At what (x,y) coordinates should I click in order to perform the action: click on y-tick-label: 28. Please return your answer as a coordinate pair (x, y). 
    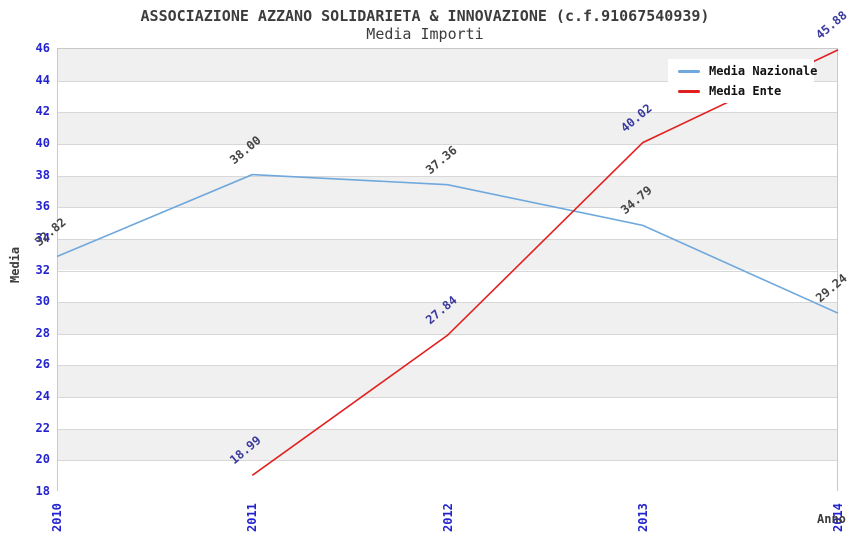
    Looking at the image, I should click on (42, 332).